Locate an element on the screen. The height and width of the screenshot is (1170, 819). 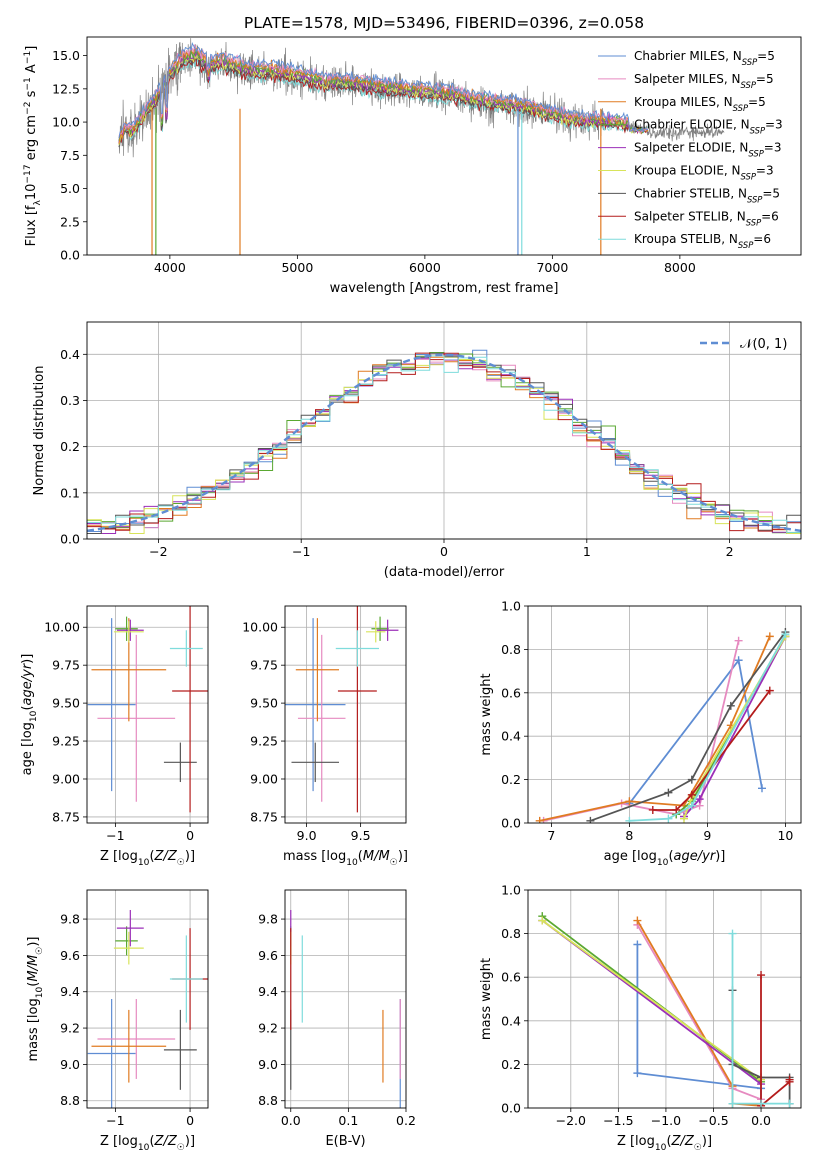
legend-label-chabrier-miles: Chabrier MILES, NSSP=5 is located at coordinates (704, 58).